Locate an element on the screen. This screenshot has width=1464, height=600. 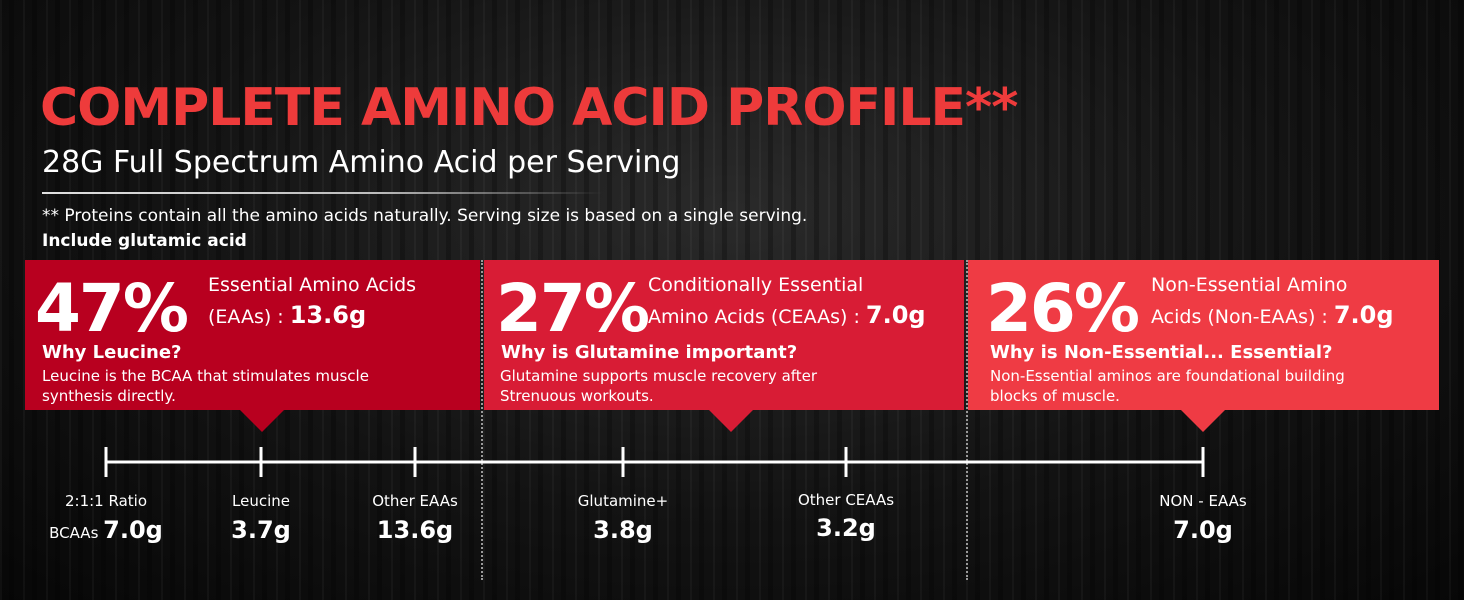
glutamine-value: 3.8g is located at coordinates (623, 530).